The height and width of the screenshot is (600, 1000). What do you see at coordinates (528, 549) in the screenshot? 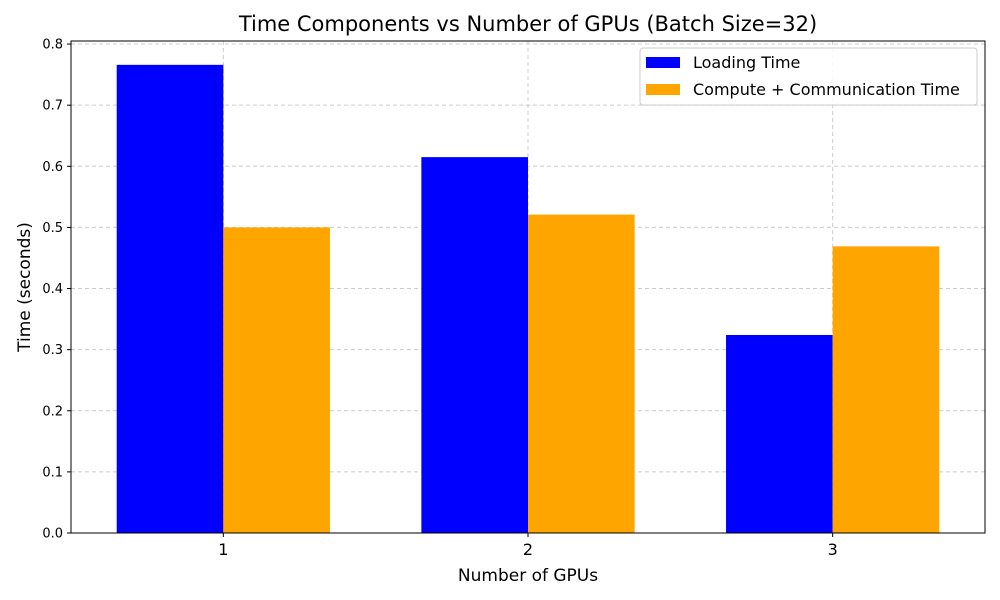
I see `x-tick-label: 2` at bounding box center [528, 549].